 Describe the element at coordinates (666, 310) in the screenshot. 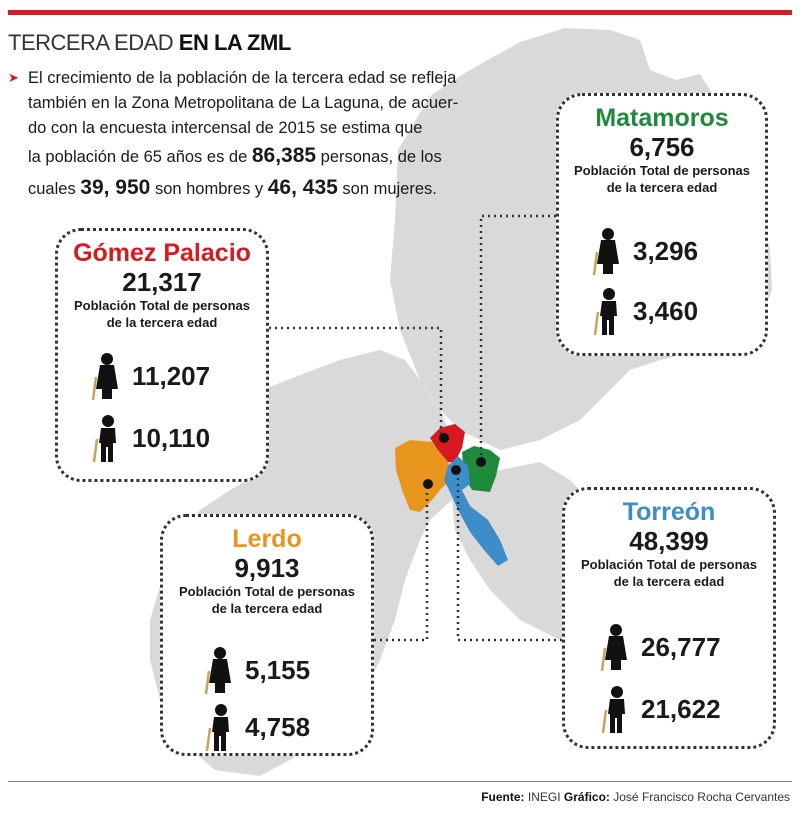

I see `men-count: 3,460` at that location.